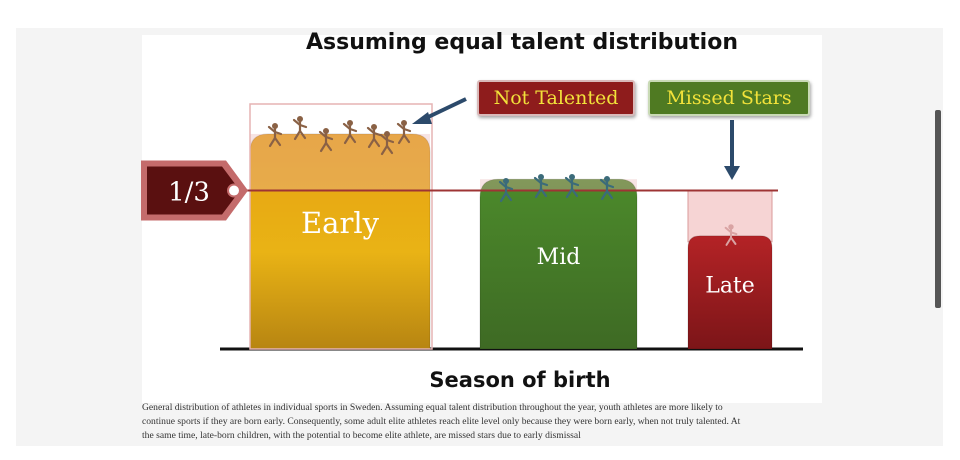  Describe the element at coordinates (558, 185) in the screenshot. I see `excess-share-overlay` at that location.